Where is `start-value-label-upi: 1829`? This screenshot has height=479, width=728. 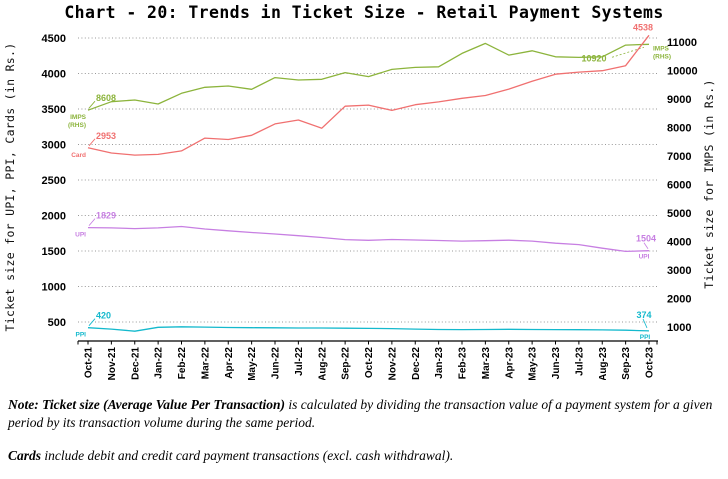 start-value-label-upi: 1829 is located at coordinates (106, 216).